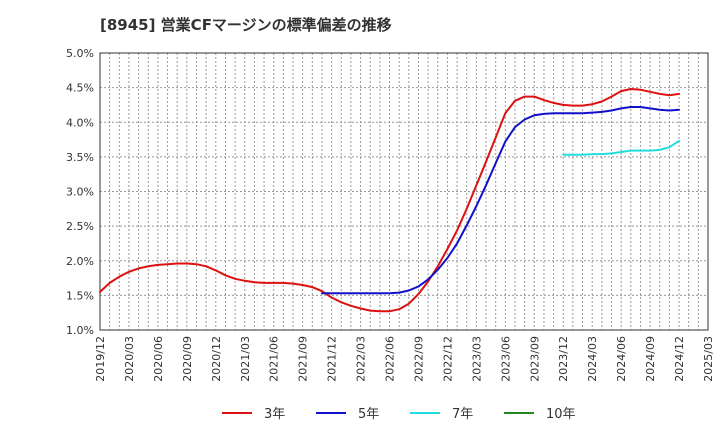 Image resolution: width=720 pixels, height=440 pixels. What do you see at coordinates (561, 414) in the screenshot?
I see `legend-label: 10年` at bounding box center [561, 414].